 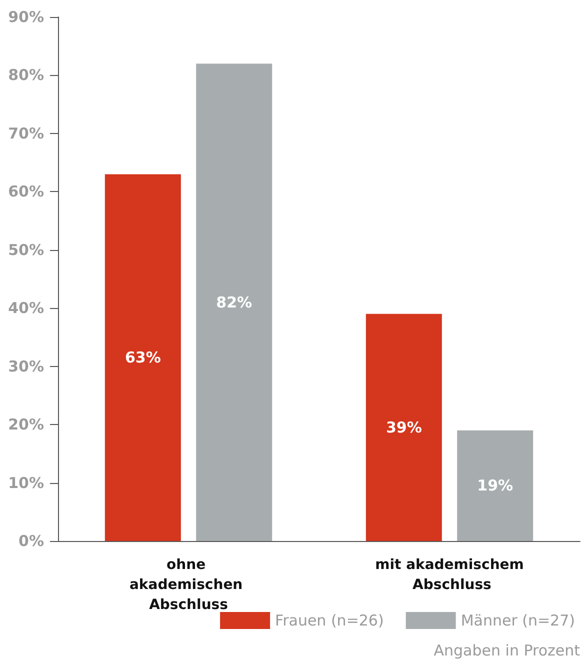 What do you see at coordinates (518, 621) in the screenshot?
I see `legend-label: Männer (n=27)` at bounding box center [518, 621].